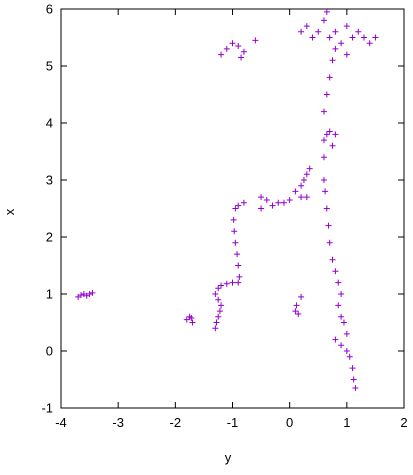 The width and height of the screenshot is (413, 475). What do you see at coordinates (49, 66) in the screenshot?
I see `y-tick-label: 5` at bounding box center [49, 66].